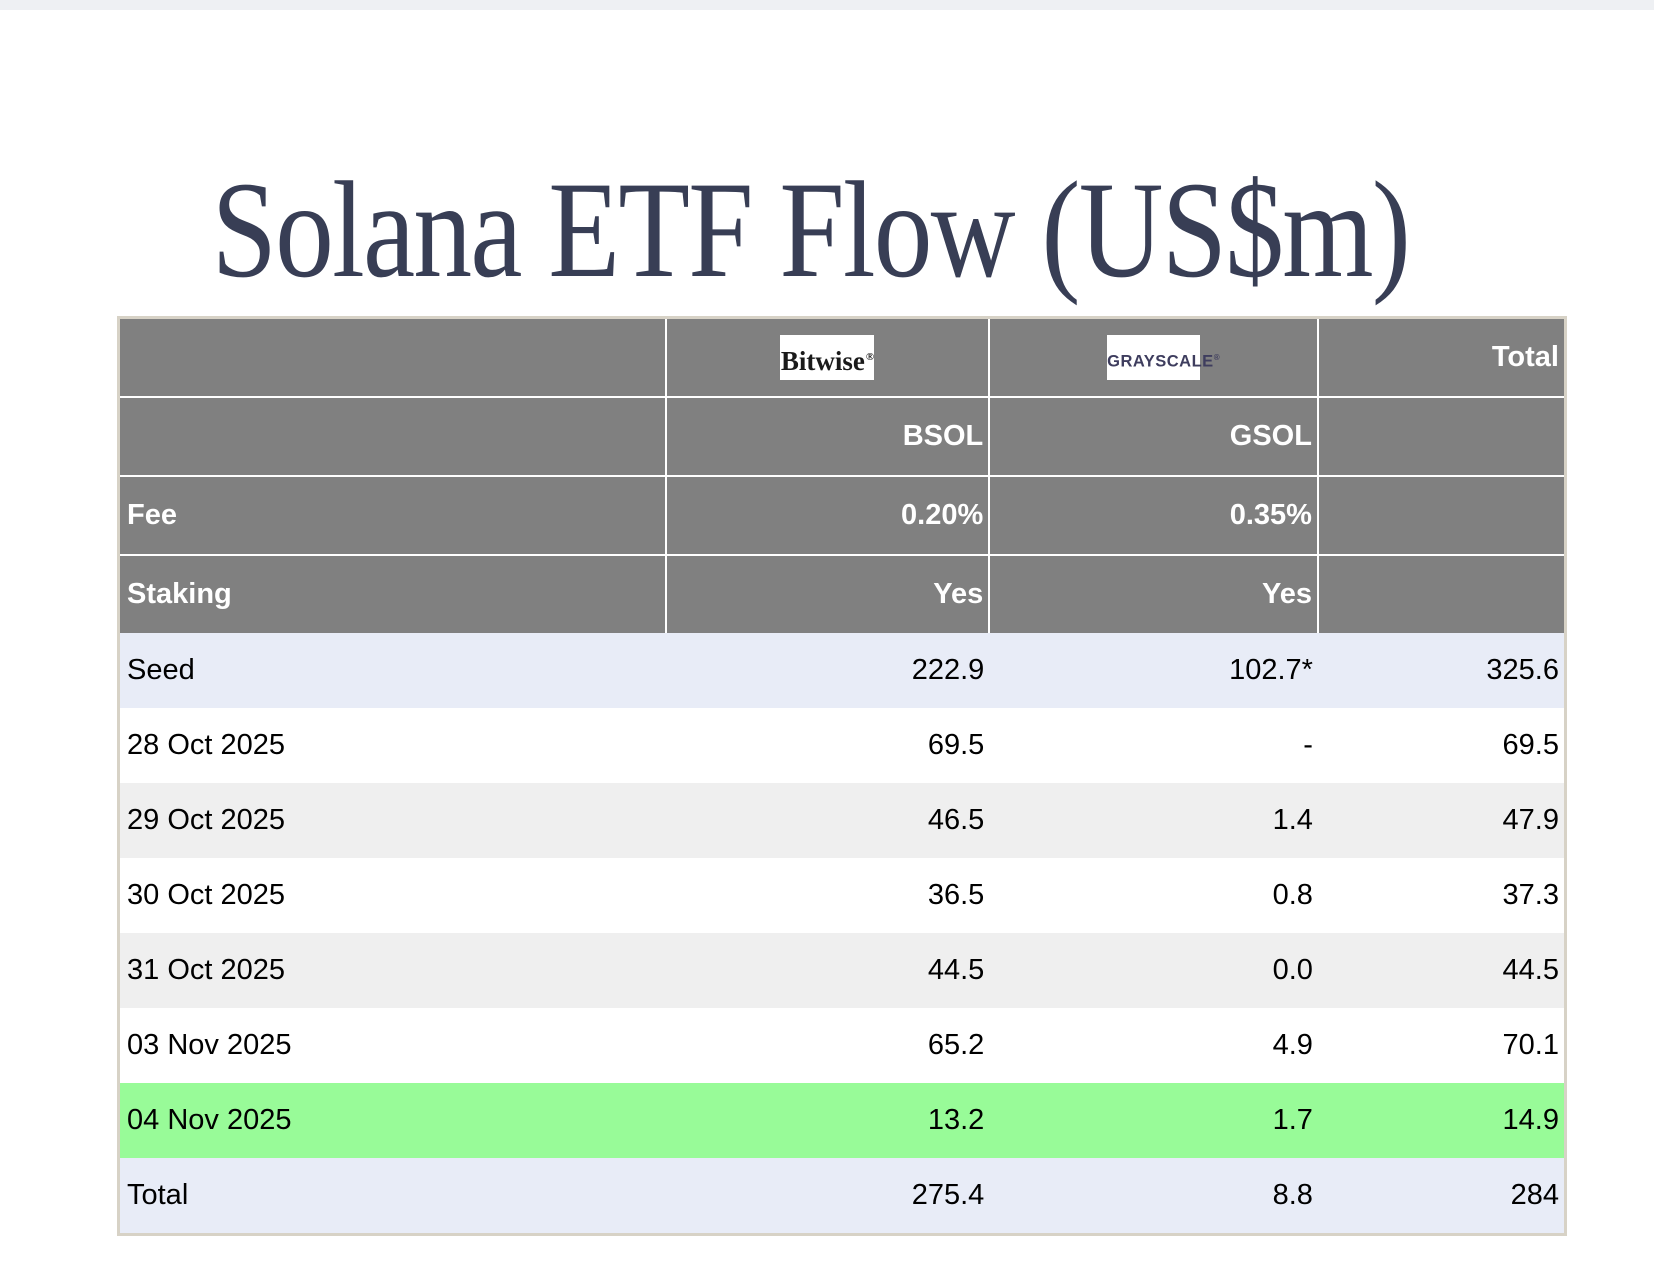  I want to click on bsol-ticker: BSOL, so click(828, 437).